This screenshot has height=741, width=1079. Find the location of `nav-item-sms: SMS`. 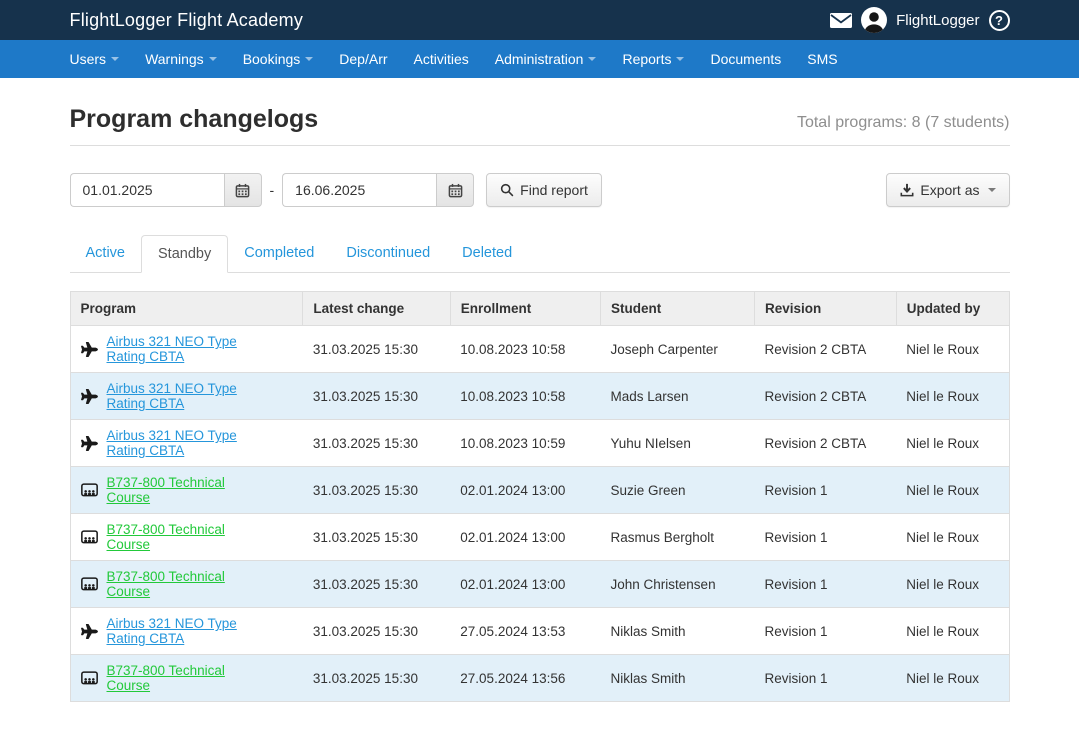

nav-item-sms: SMS is located at coordinates (822, 59).